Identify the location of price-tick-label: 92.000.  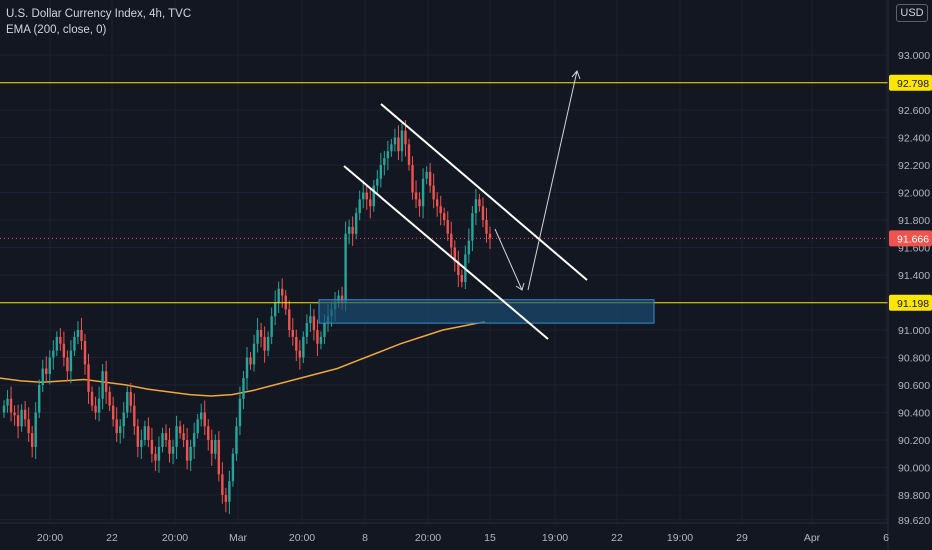
(914, 194).